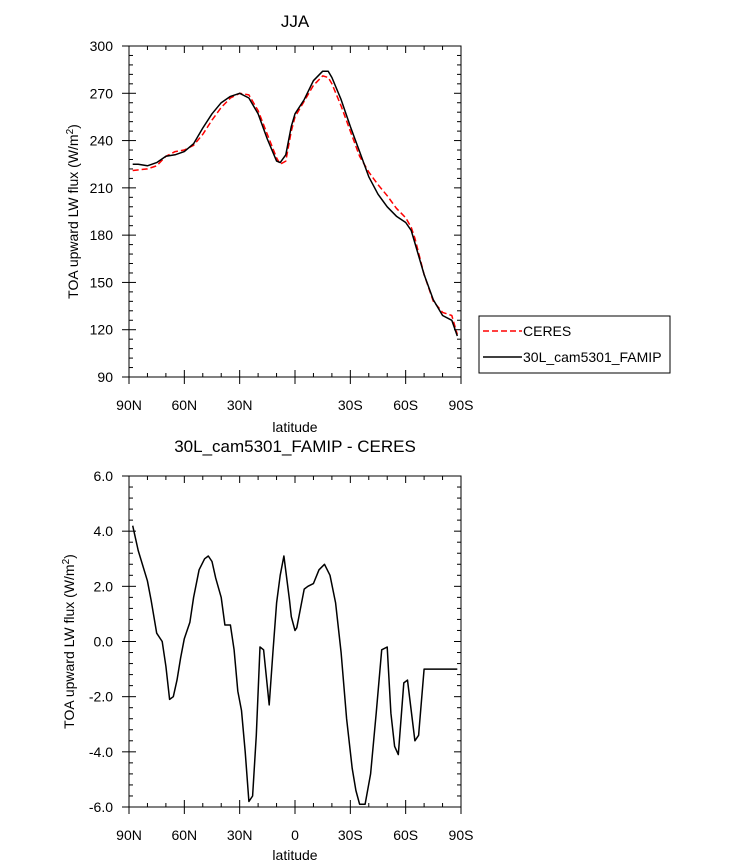 This screenshot has height=865, width=733. I want to click on legend-label: 30L_cam5301_FAMIP, so click(592, 357).